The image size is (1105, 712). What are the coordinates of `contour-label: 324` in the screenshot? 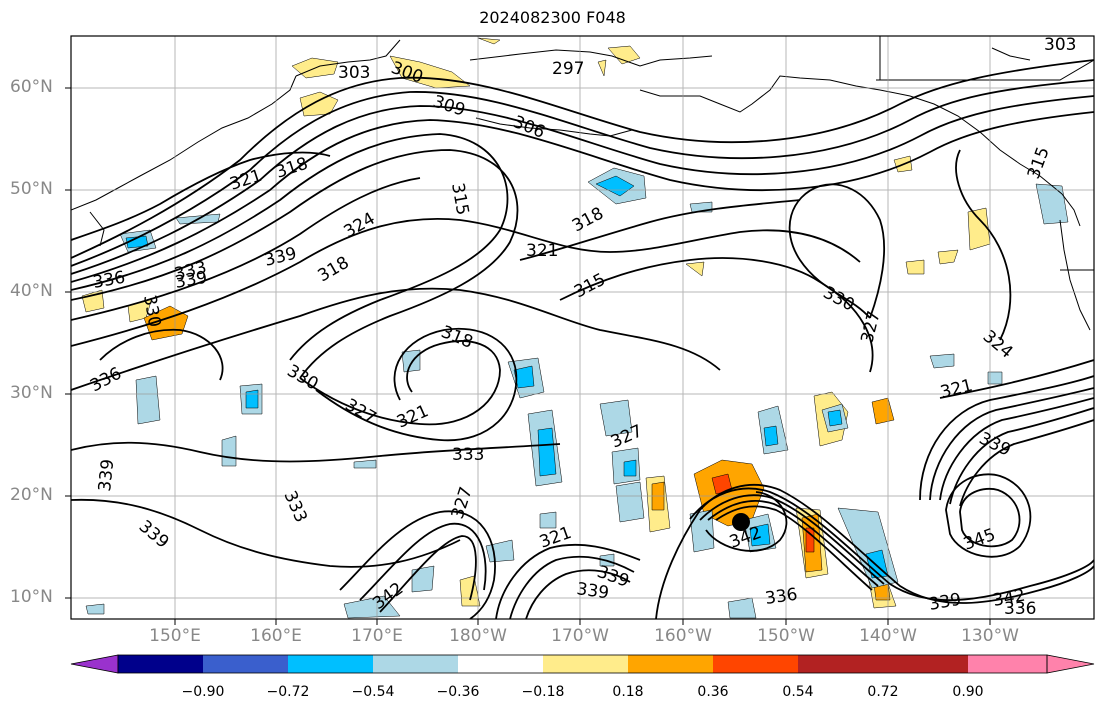 It's located at (998, 345).